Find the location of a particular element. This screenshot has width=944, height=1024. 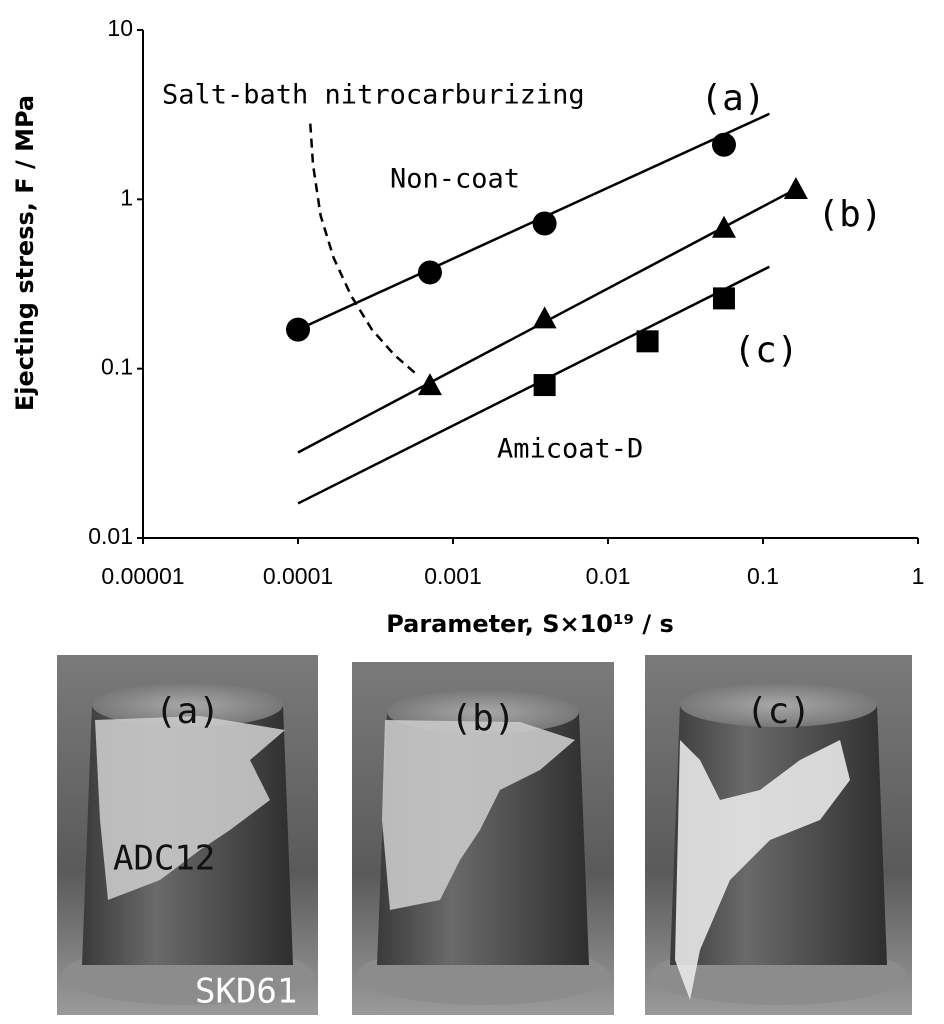

x-tick-label: 0.00001 is located at coordinates (142, 576).